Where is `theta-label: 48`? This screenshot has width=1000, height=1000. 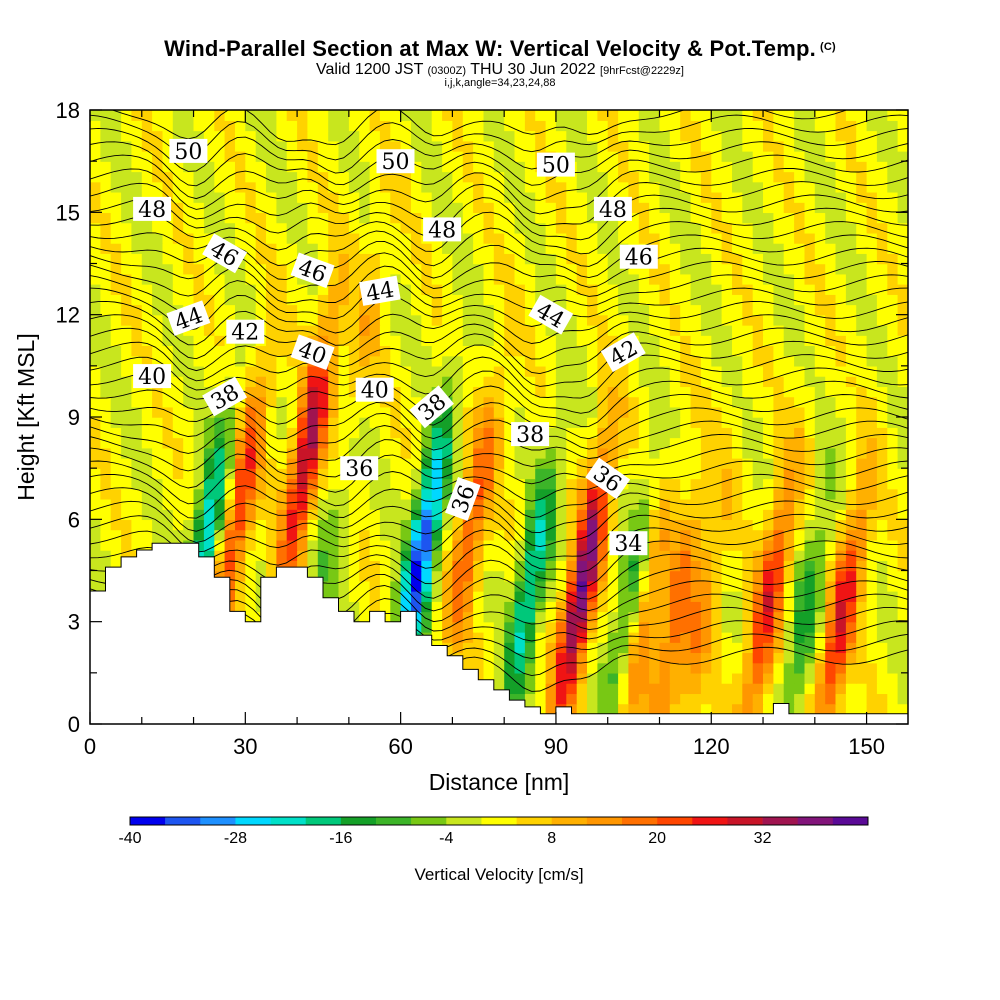
theta-label: 48 is located at coordinates (152, 209).